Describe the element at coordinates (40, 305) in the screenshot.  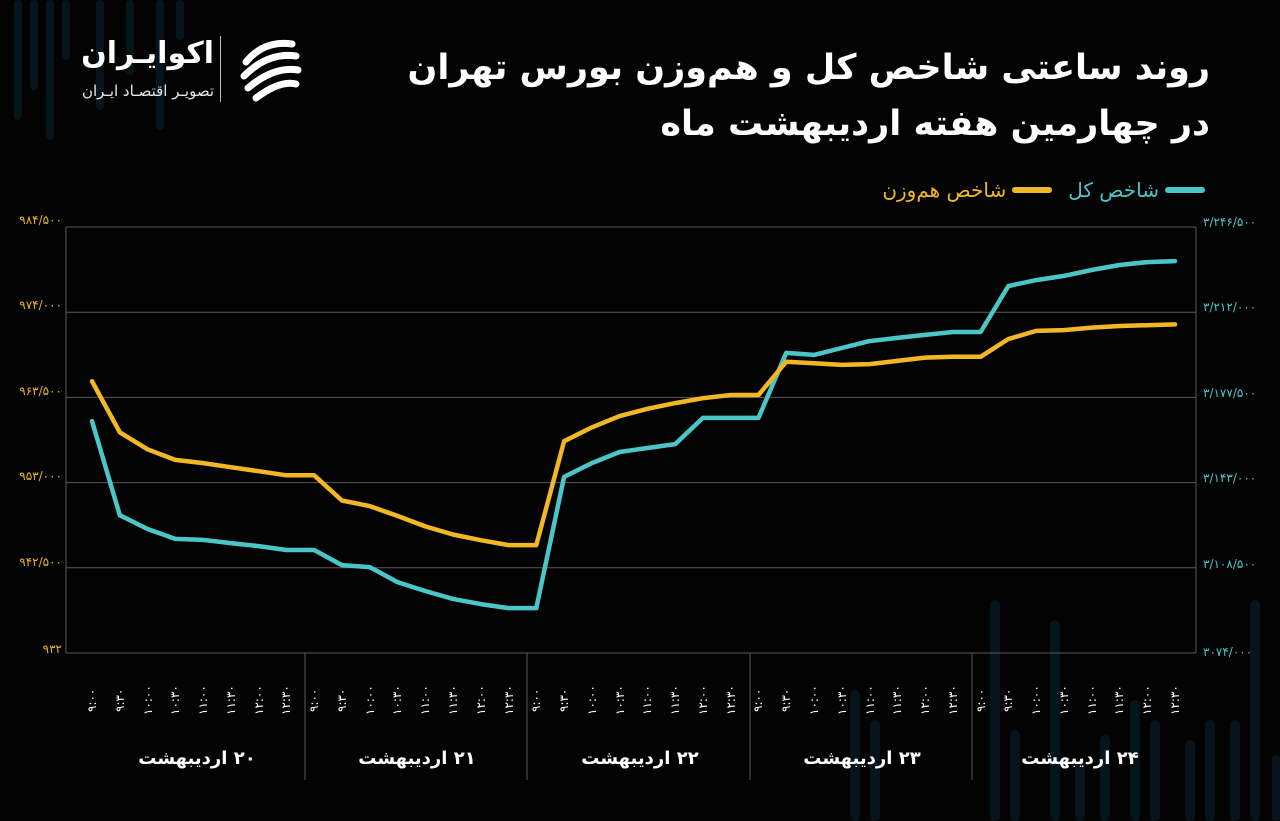
I see `left-axis-tick: ۹۷۴/۰۰۰` at that location.